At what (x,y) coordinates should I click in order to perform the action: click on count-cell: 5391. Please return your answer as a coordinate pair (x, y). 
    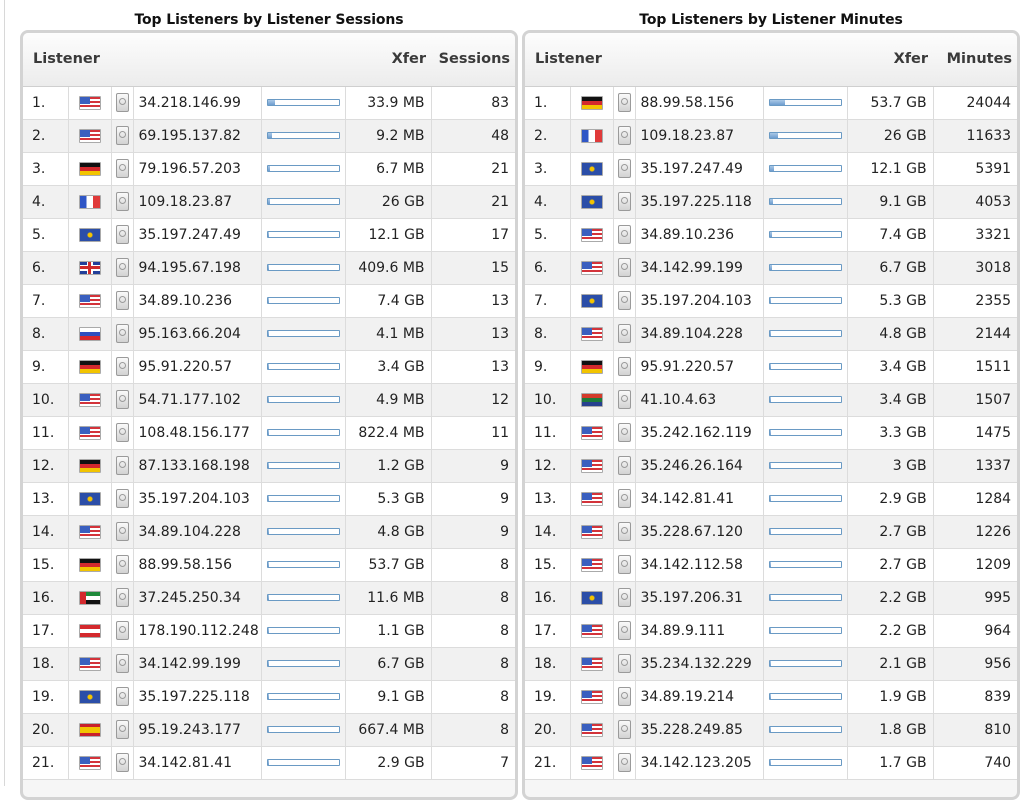
    Looking at the image, I should click on (975, 169).